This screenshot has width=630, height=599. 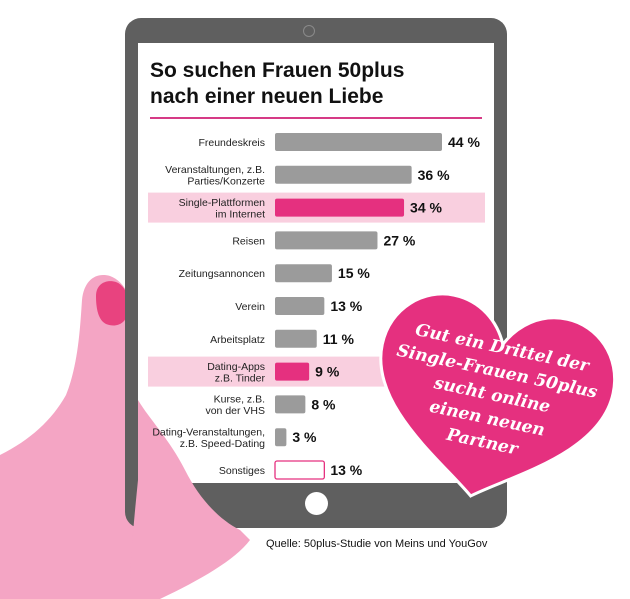 I want to click on value-label: 8 %, so click(x=323, y=404).